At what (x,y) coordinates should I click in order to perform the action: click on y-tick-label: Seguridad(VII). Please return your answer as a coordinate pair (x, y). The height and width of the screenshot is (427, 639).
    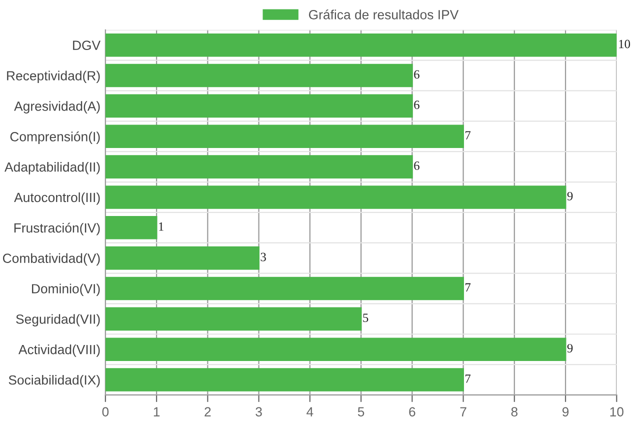
    Looking at the image, I should click on (58, 320).